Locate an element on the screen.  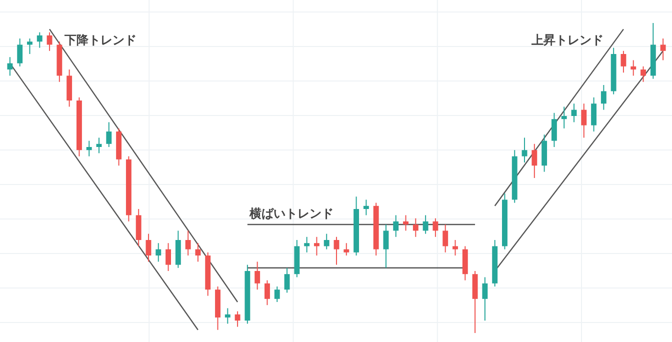
annotation: 下降トレンド is located at coordinates (100, 40).